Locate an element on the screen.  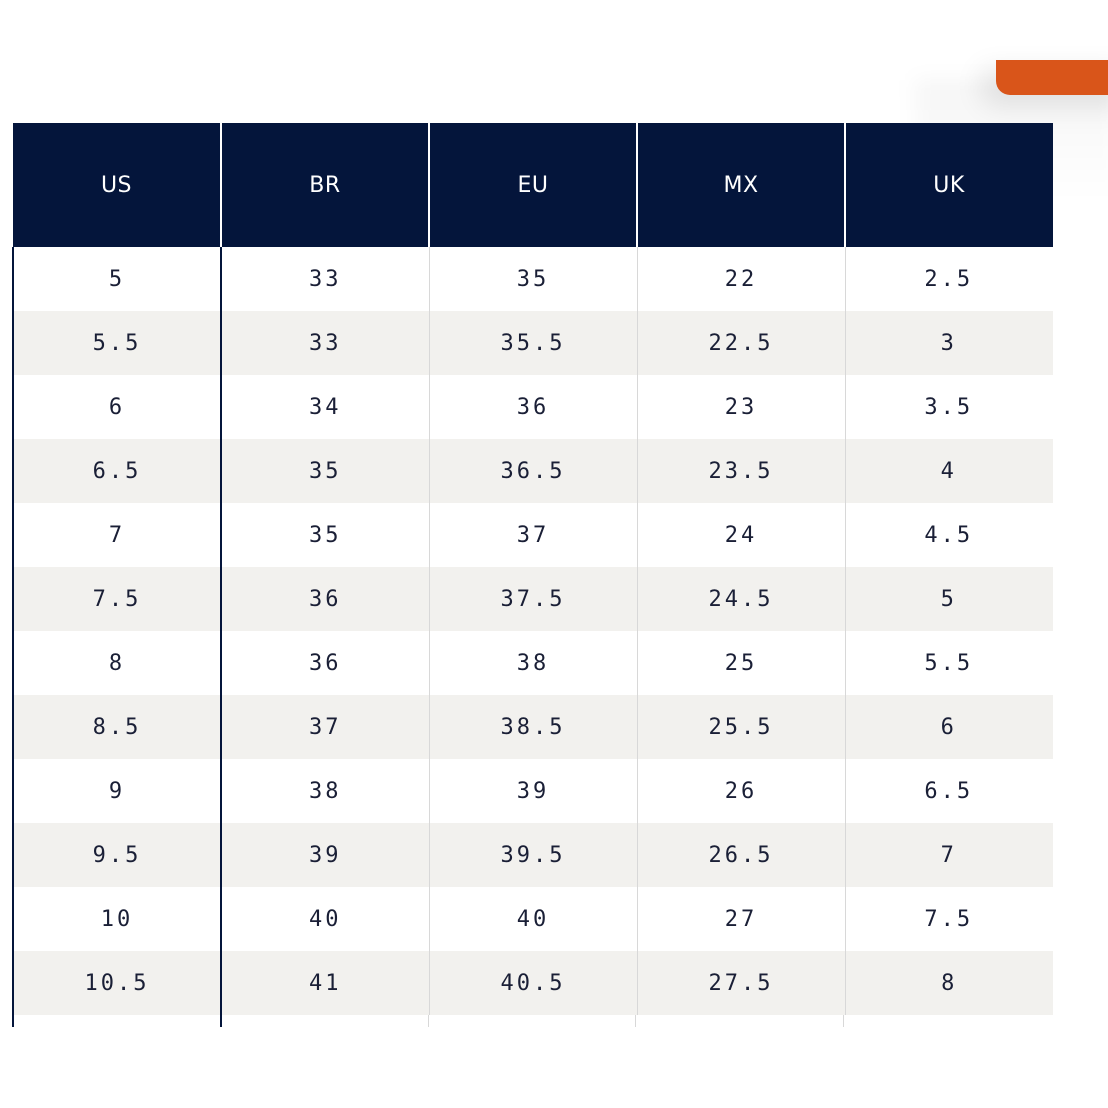
table-row: 7.5 36 37.5 24.5 5 is located at coordinates (532, 599).